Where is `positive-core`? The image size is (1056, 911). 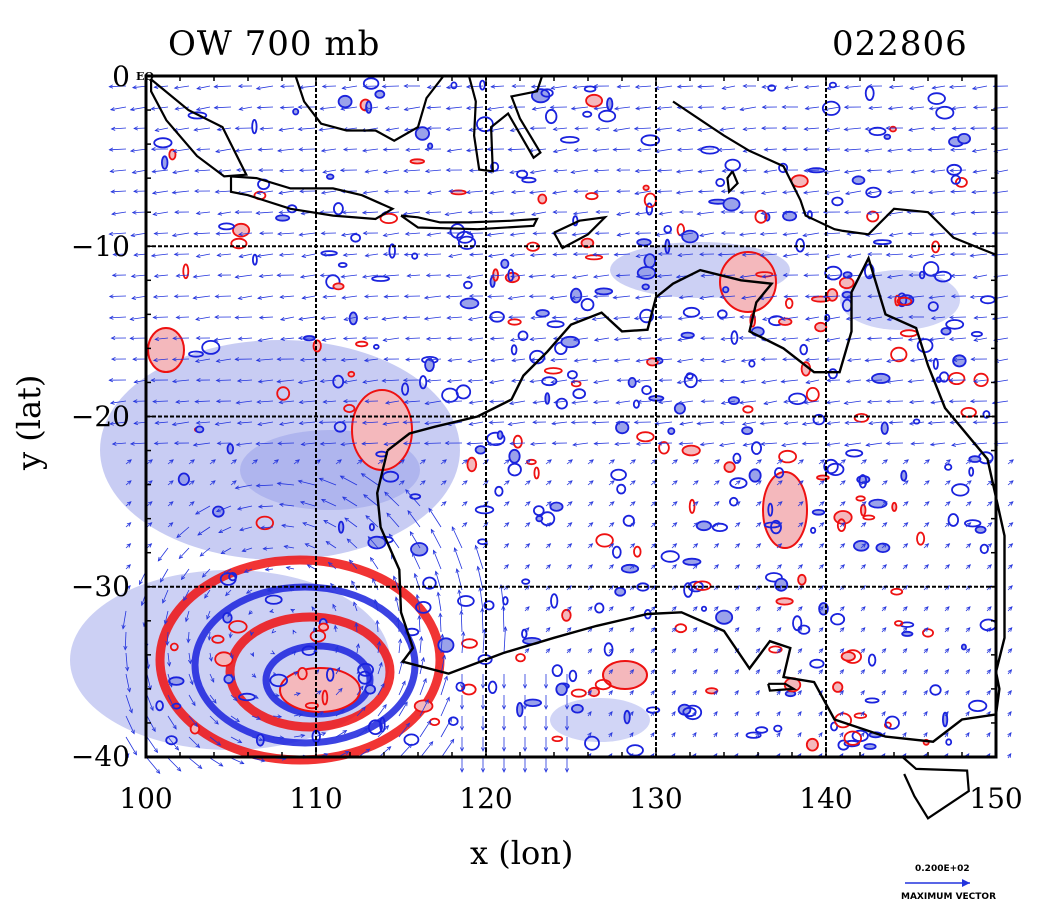 positive-core is located at coordinates (320, 690).